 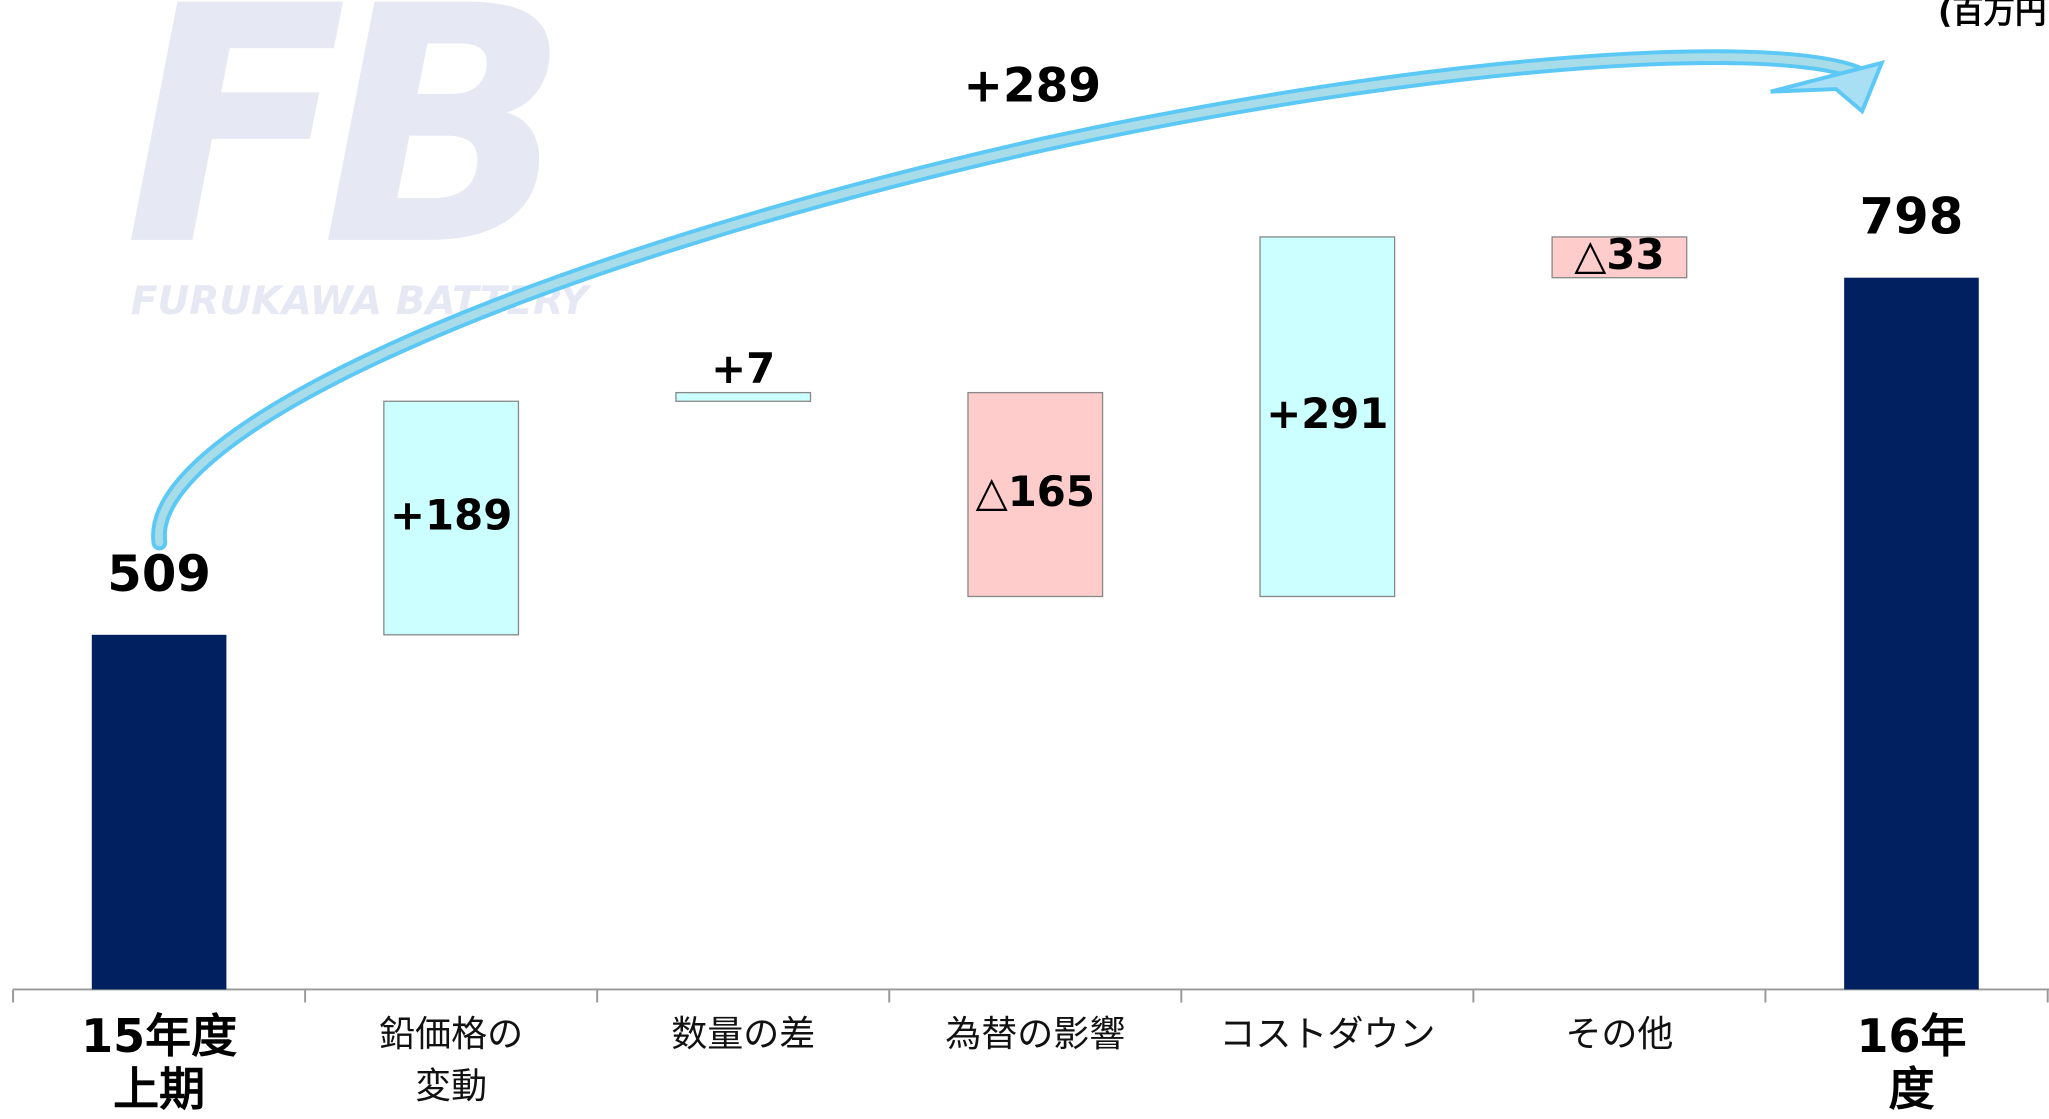 I want to click on annotation: +289, so click(x=1033, y=86).